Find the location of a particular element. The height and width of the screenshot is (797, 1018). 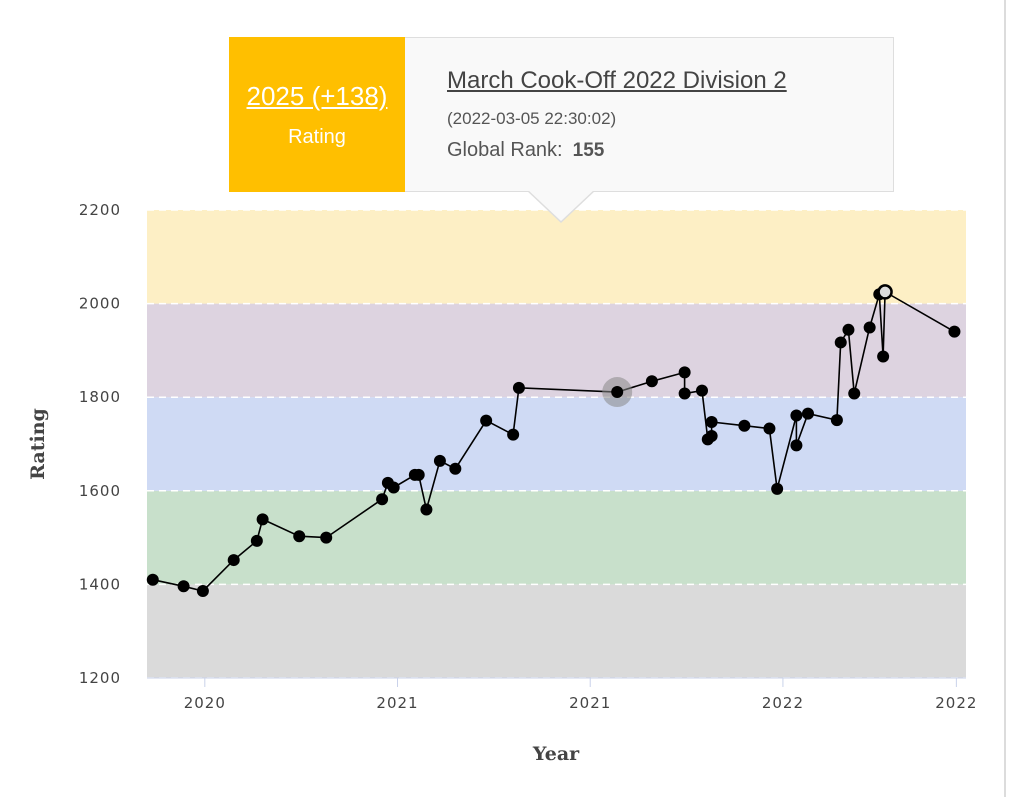

x-axis-title: Year is located at coordinates (556, 754).